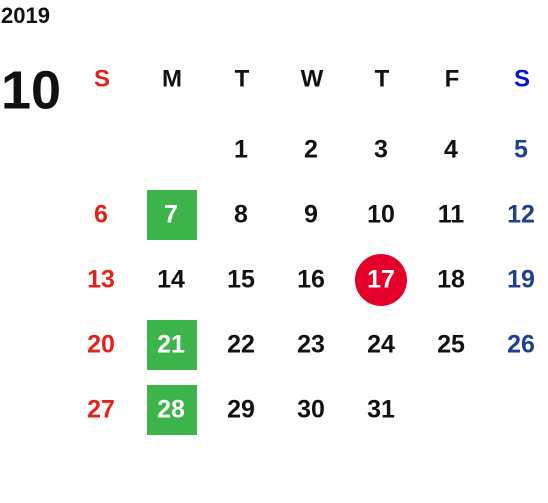  What do you see at coordinates (101, 345) in the screenshot?
I see `day-number: 20` at bounding box center [101, 345].